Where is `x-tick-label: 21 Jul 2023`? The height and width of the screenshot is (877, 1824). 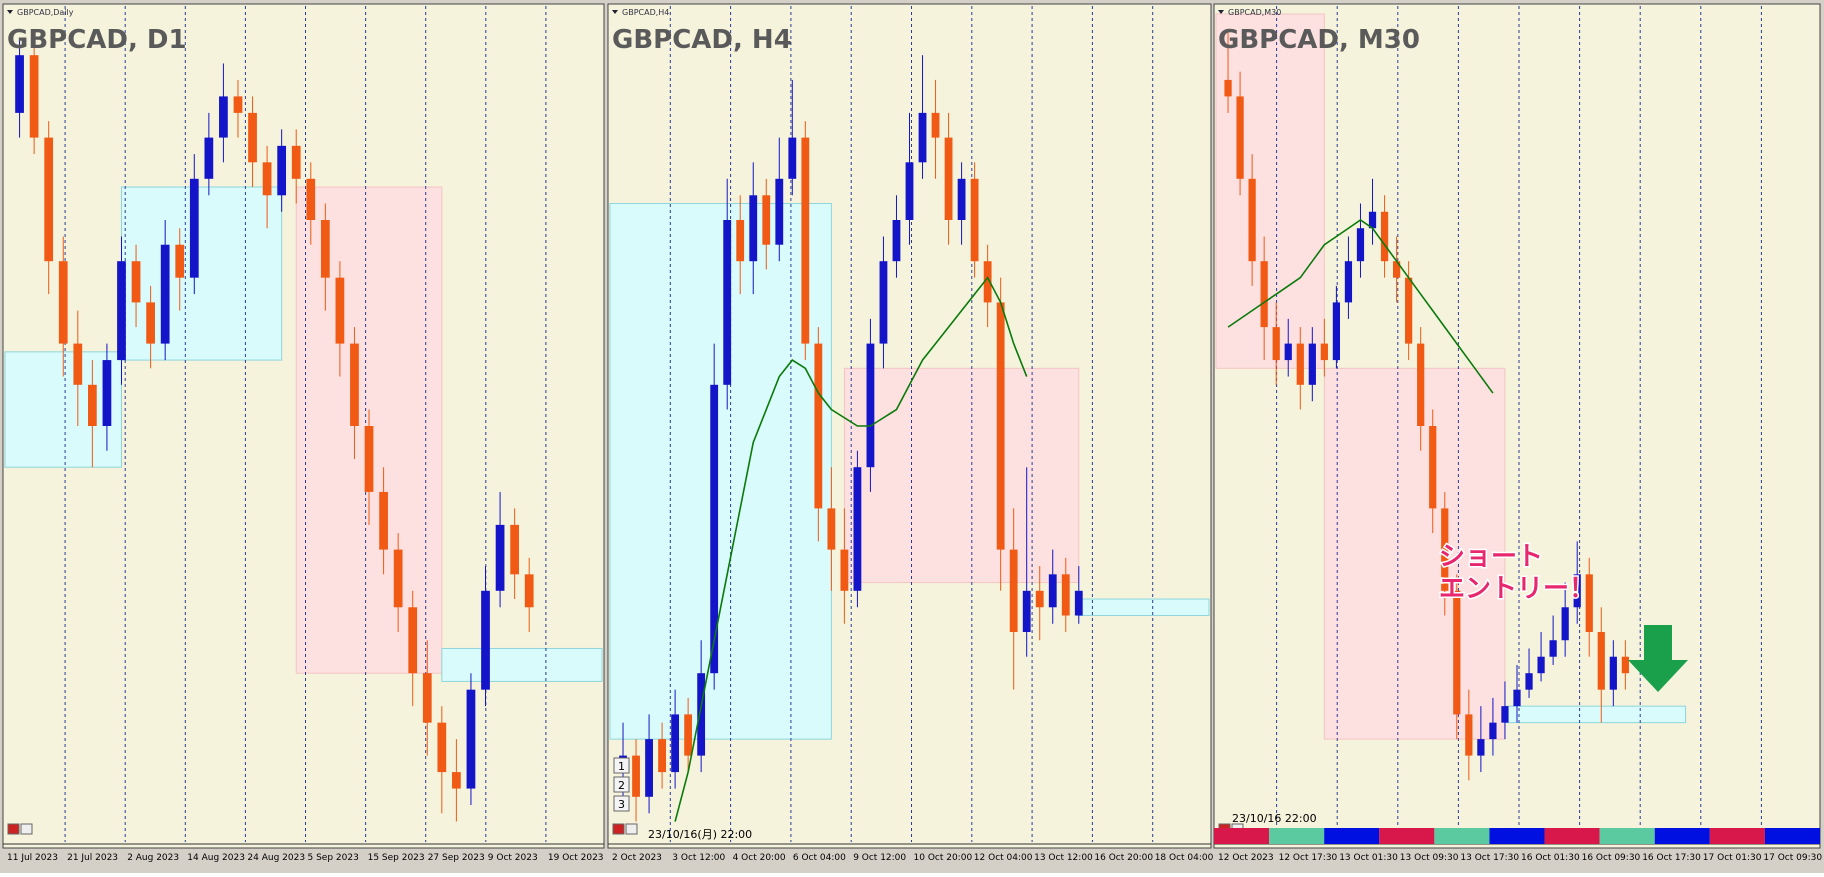 x-tick-label: 21 Jul 2023 is located at coordinates (92, 858).